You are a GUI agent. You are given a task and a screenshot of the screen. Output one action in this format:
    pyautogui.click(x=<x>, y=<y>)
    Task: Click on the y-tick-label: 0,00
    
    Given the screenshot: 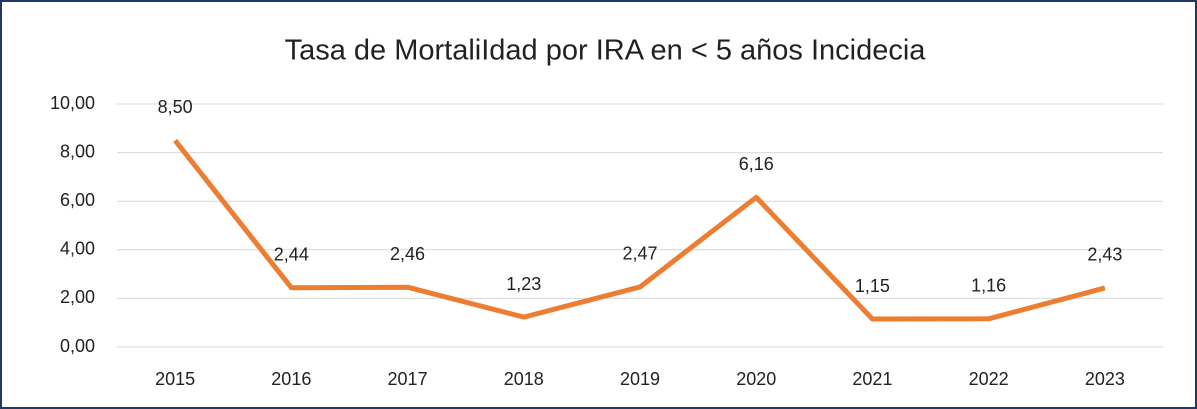 What is the action you would take?
    pyautogui.click(x=77, y=346)
    